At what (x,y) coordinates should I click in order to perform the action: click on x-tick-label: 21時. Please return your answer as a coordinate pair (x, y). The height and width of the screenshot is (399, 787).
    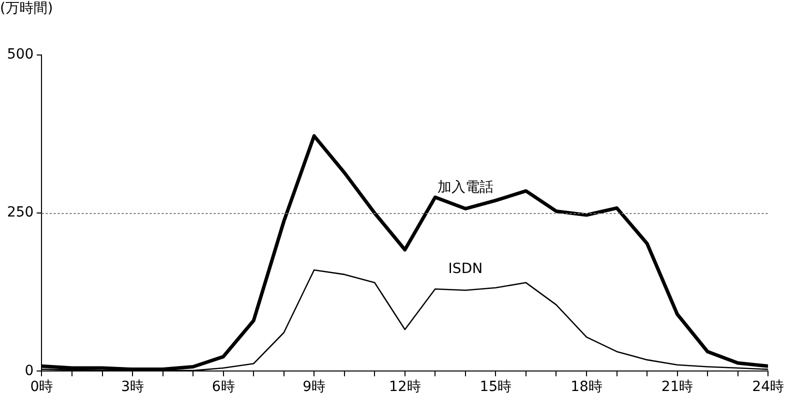
    Looking at the image, I should click on (677, 387).